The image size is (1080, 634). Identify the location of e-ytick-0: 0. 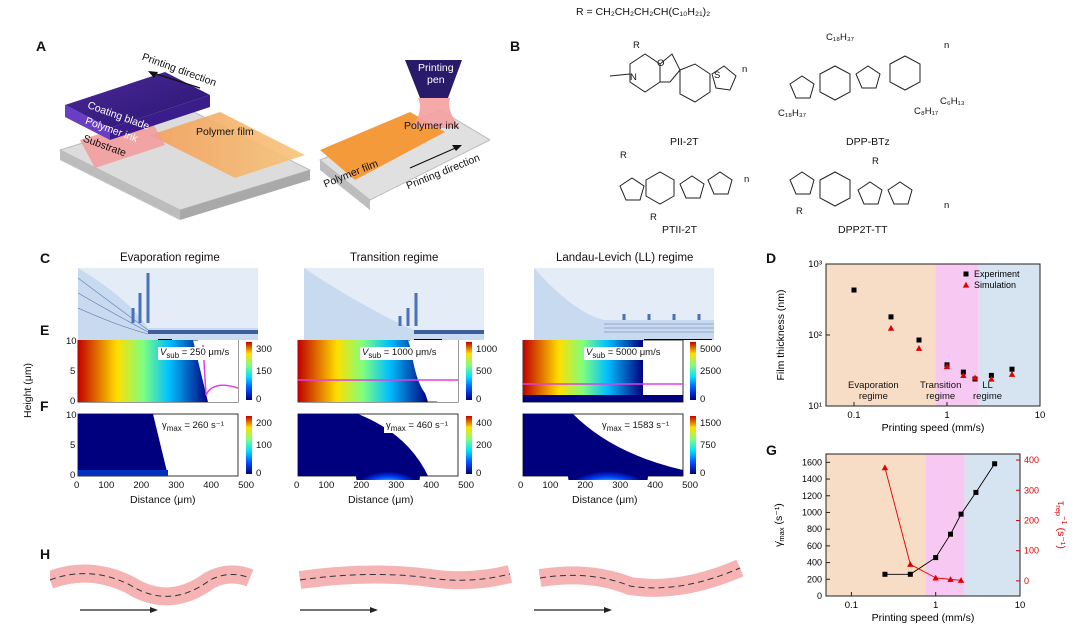
(73, 401).